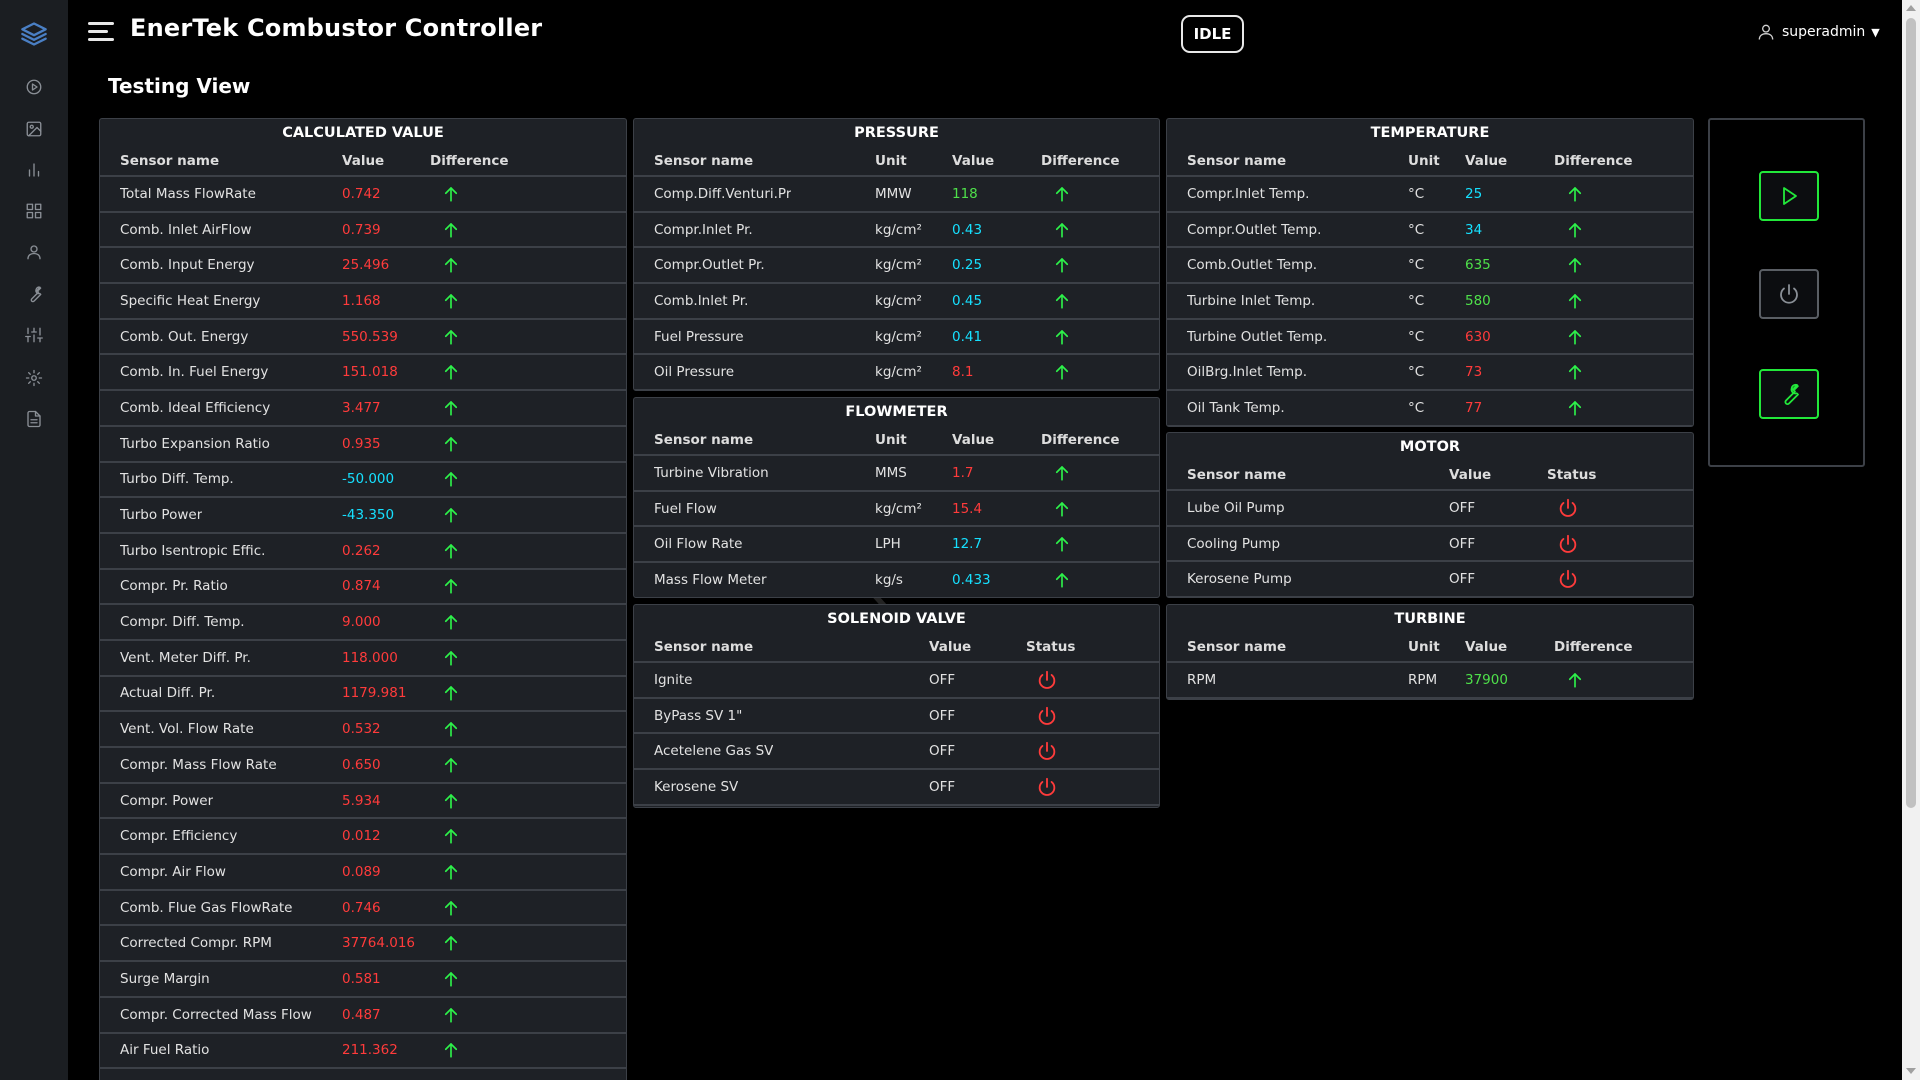 This screenshot has height=1080, width=1920. I want to click on layers-logo-icon, so click(34, 34).